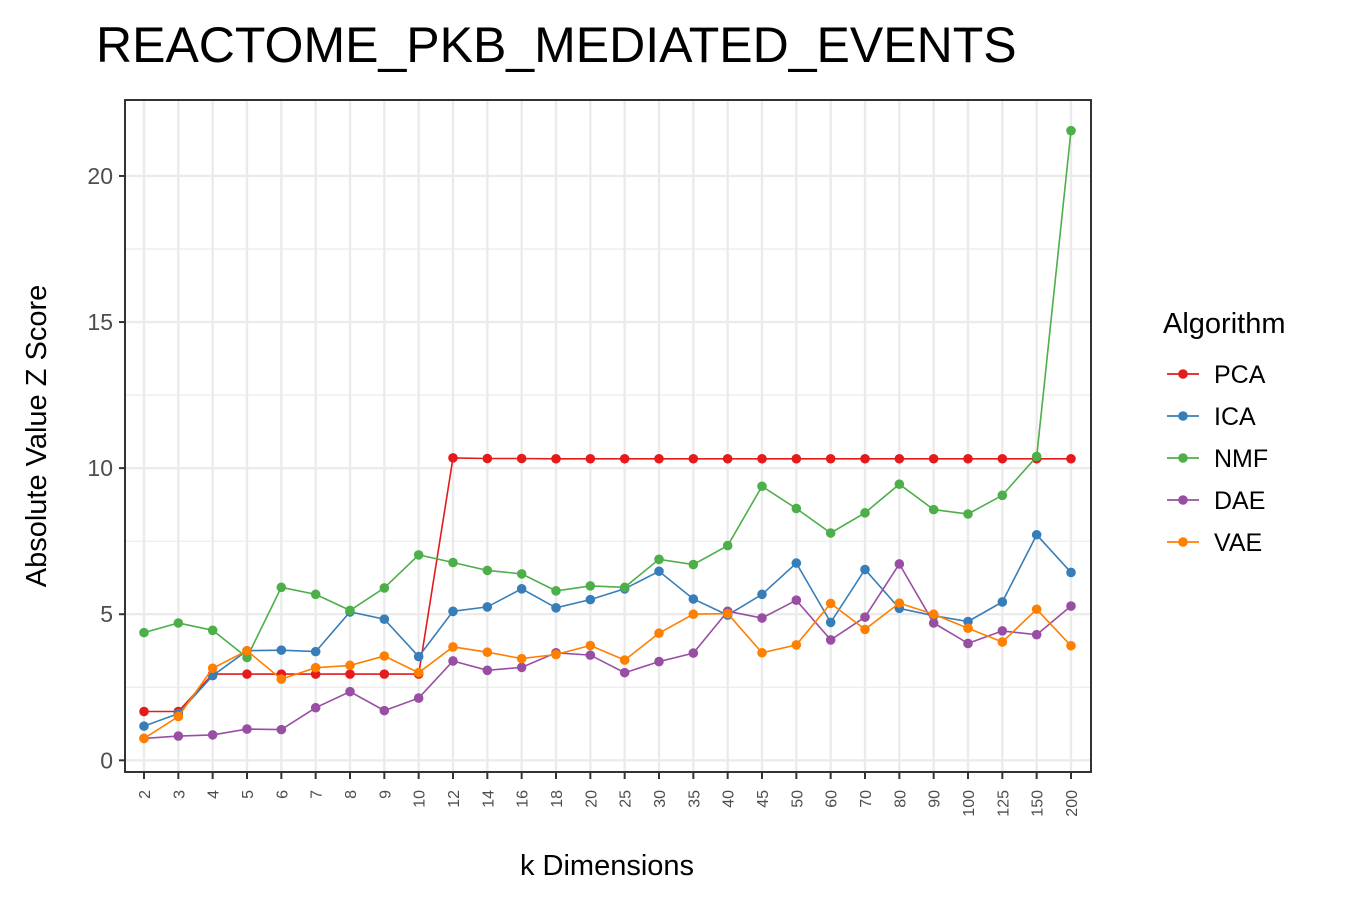  What do you see at coordinates (523, 799) in the screenshot?
I see `x-tick-label: 16` at bounding box center [523, 799].